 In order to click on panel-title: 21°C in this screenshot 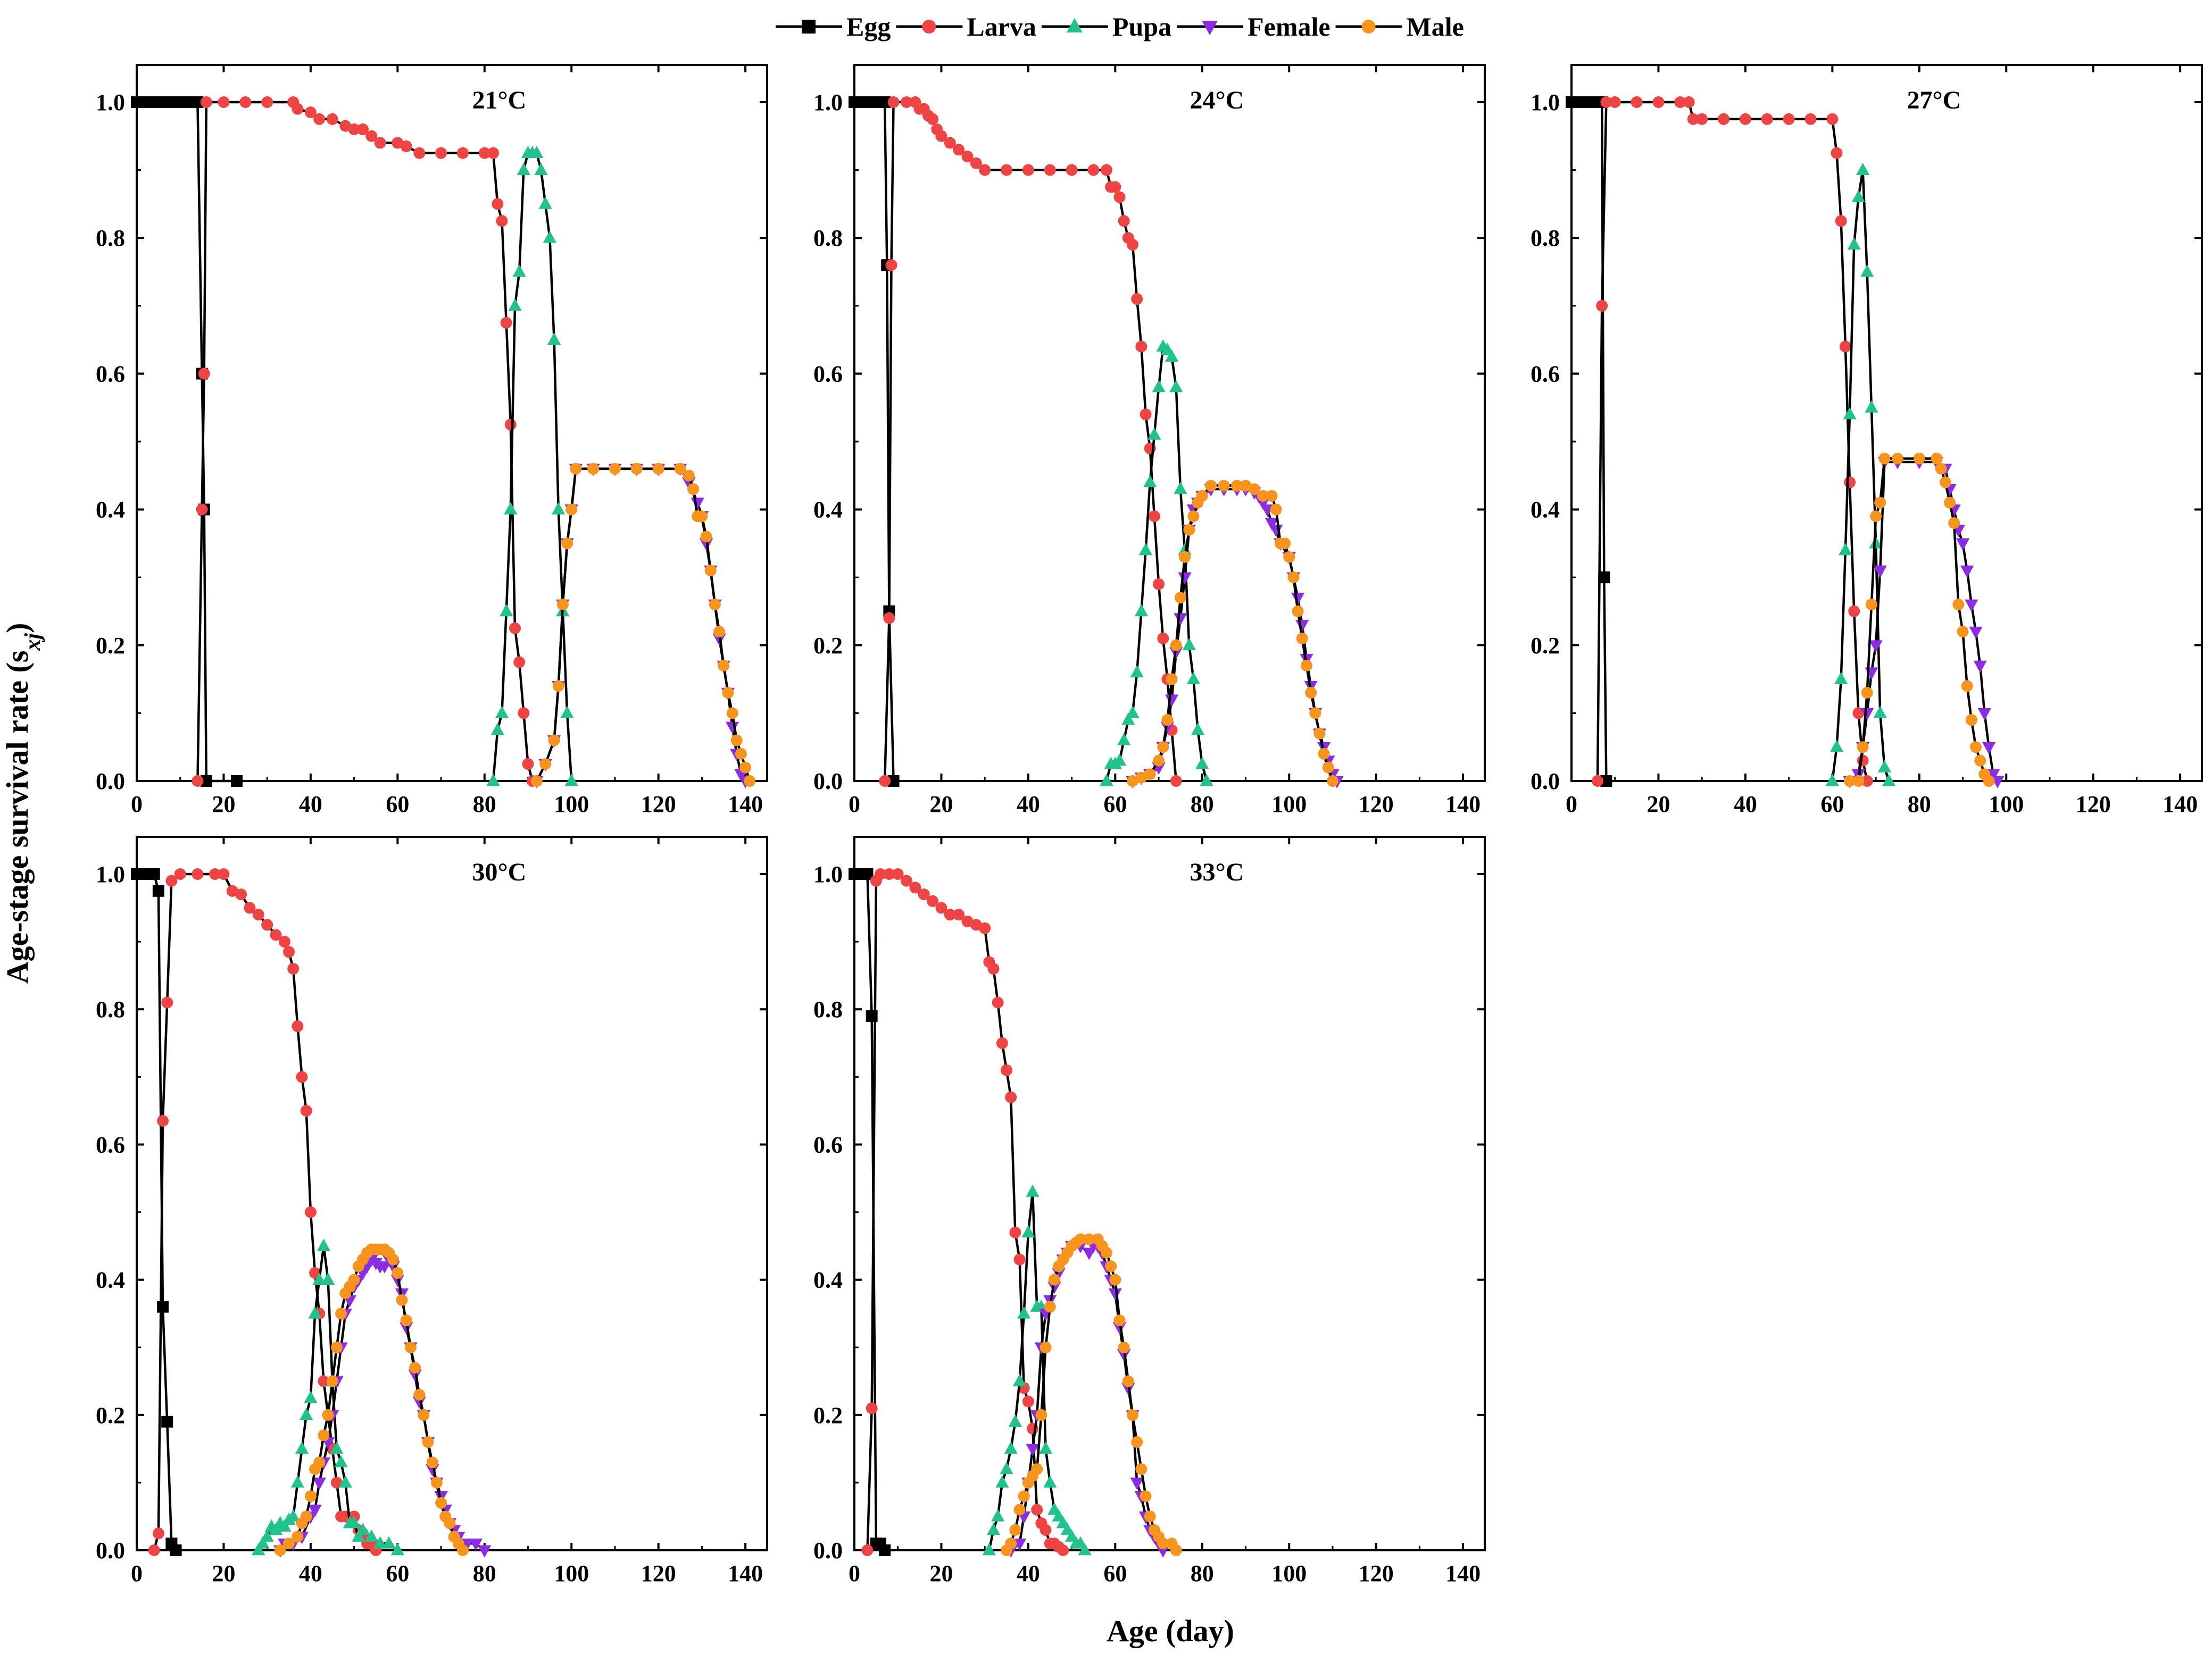, I will do `click(499, 100)`.